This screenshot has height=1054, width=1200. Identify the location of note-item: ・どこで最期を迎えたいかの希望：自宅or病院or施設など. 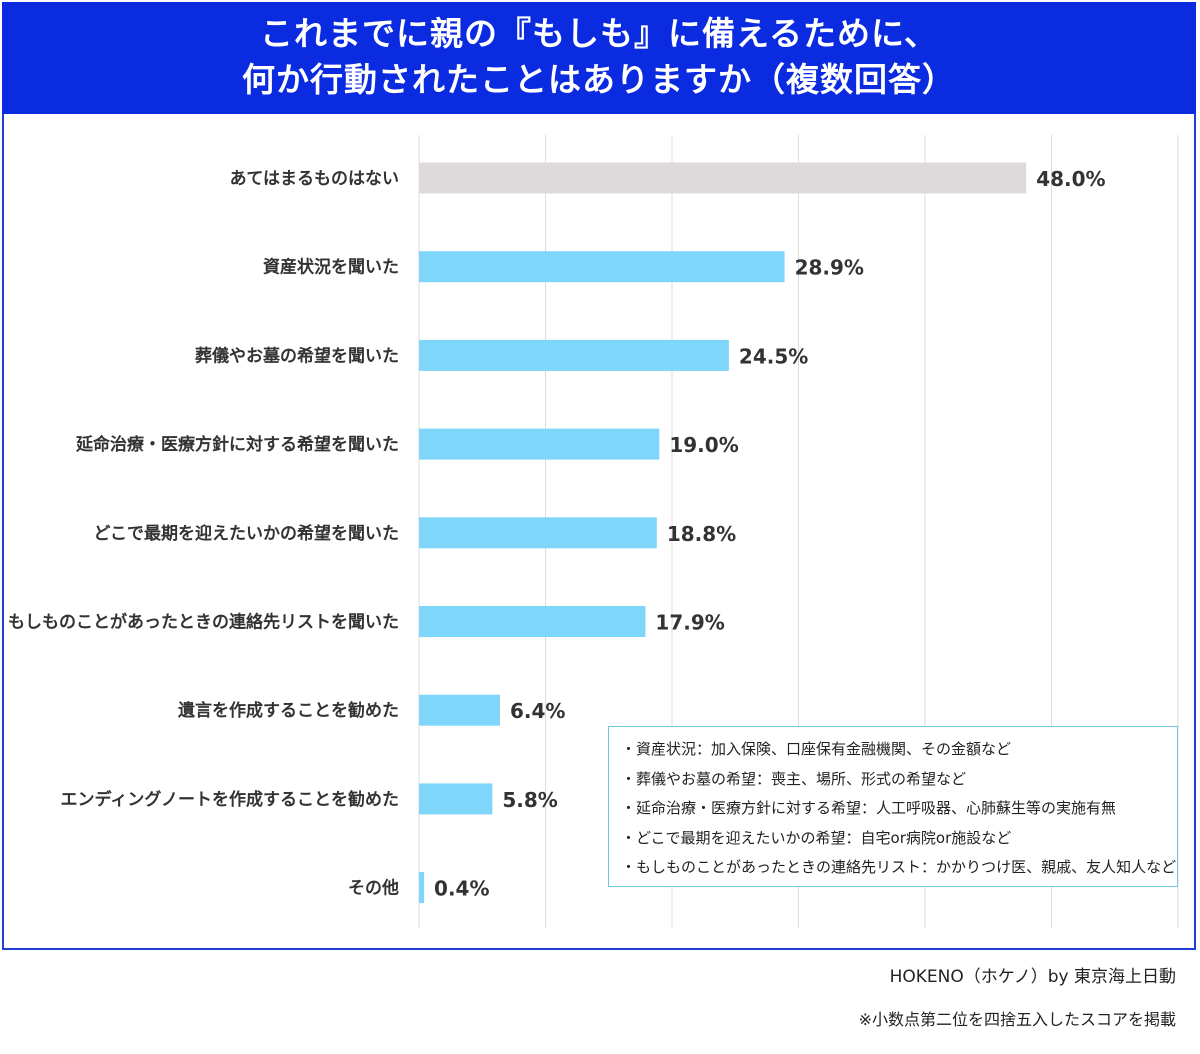
(816, 837).